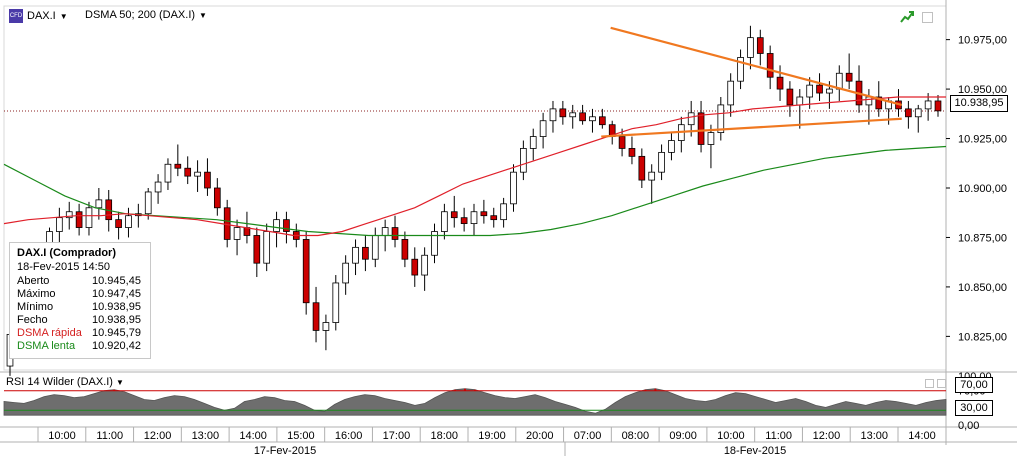 This screenshot has width=1017, height=459. Describe the element at coordinates (982, 189) in the screenshot. I see `price-tick-label: 10.900,00` at that location.